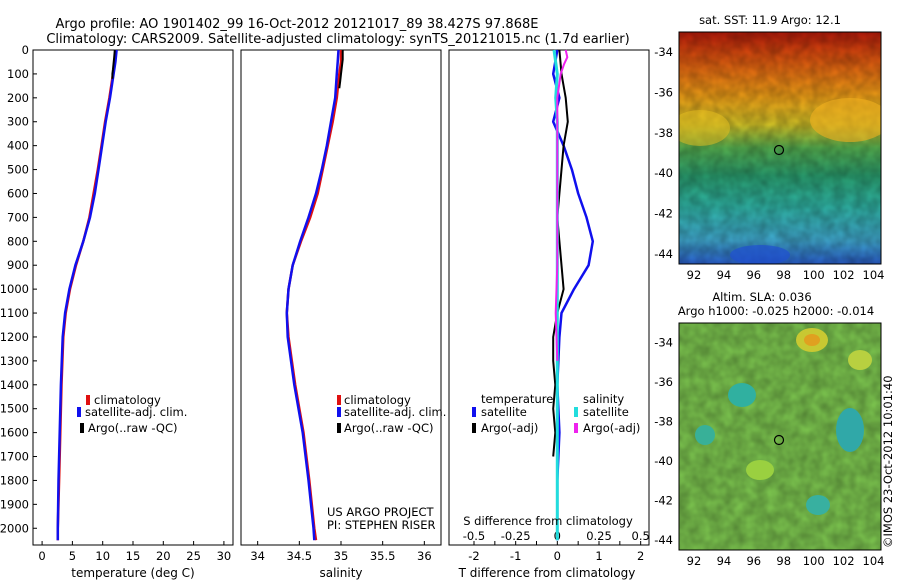 The width and height of the screenshot is (900, 580). Describe the element at coordinates (753, 561) in the screenshot. I see `map-lon-label: 96` at that location.